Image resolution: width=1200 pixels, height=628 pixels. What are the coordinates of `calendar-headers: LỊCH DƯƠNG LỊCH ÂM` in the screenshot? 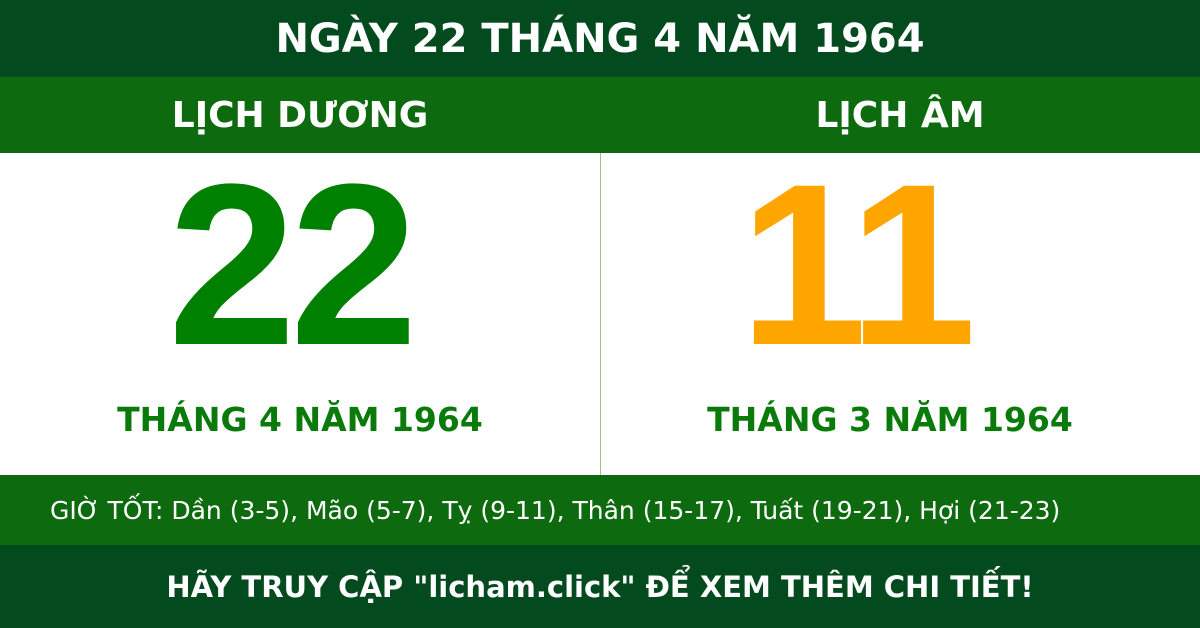 It's located at (600, 115).